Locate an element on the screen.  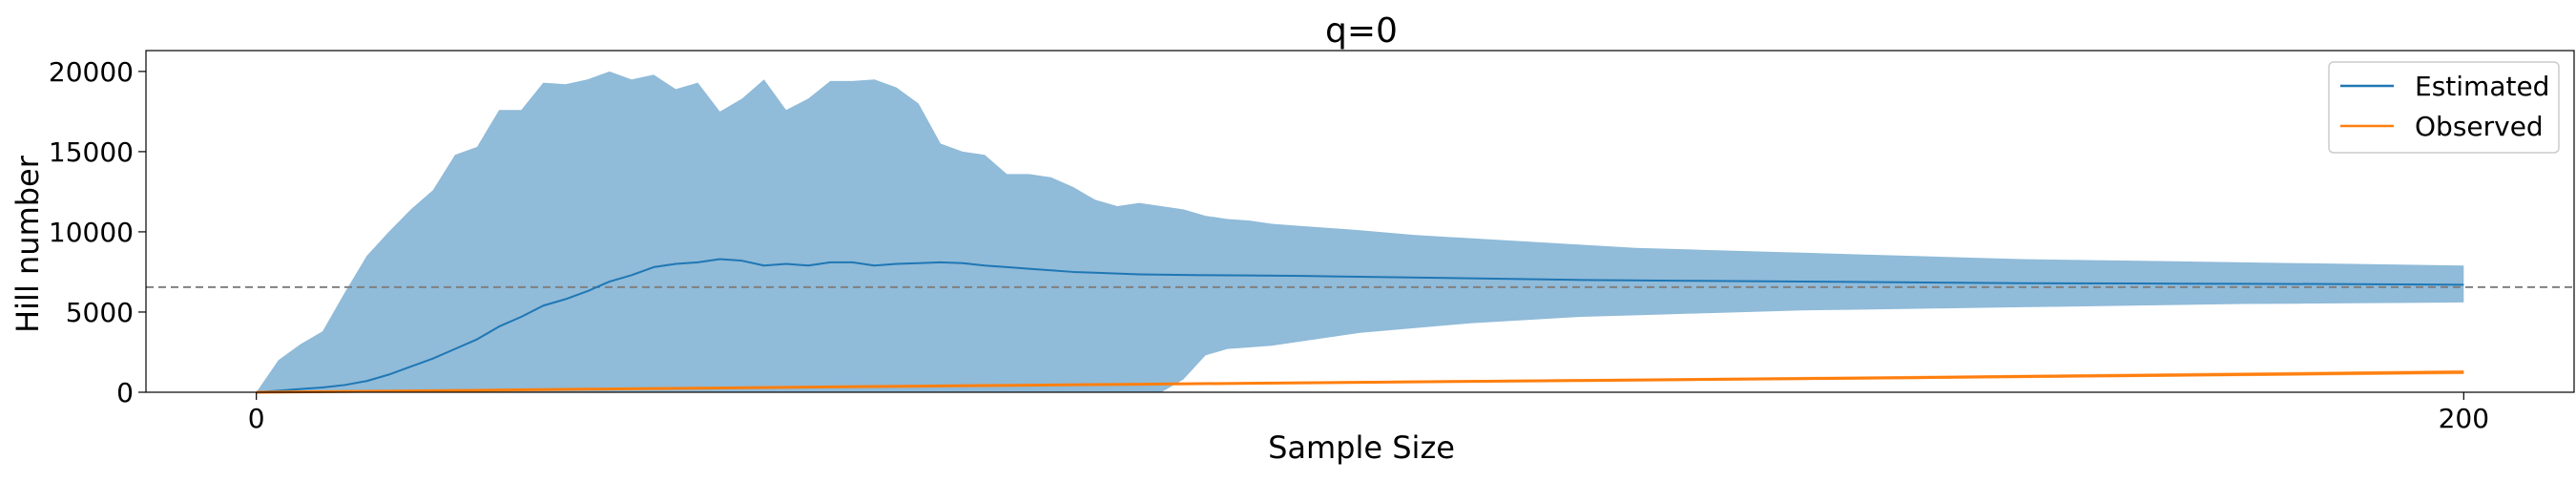
y-axis: 0 5000 10000 15000 20000 is located at coordinates (97, 232).